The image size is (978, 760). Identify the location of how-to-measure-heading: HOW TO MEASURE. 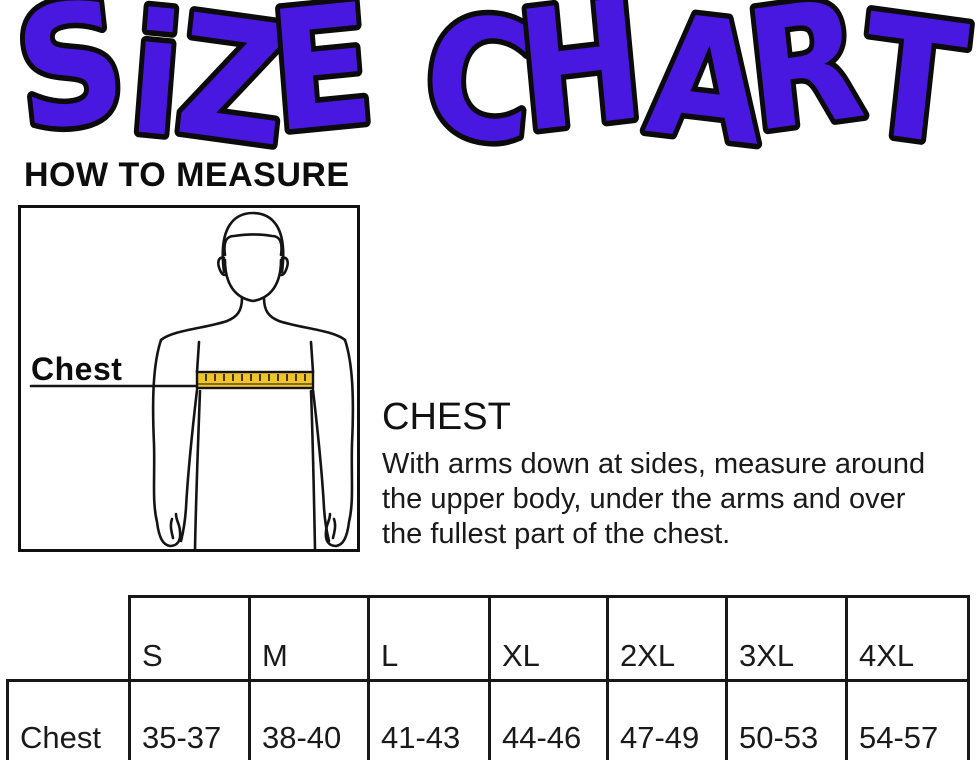
(187, 175).